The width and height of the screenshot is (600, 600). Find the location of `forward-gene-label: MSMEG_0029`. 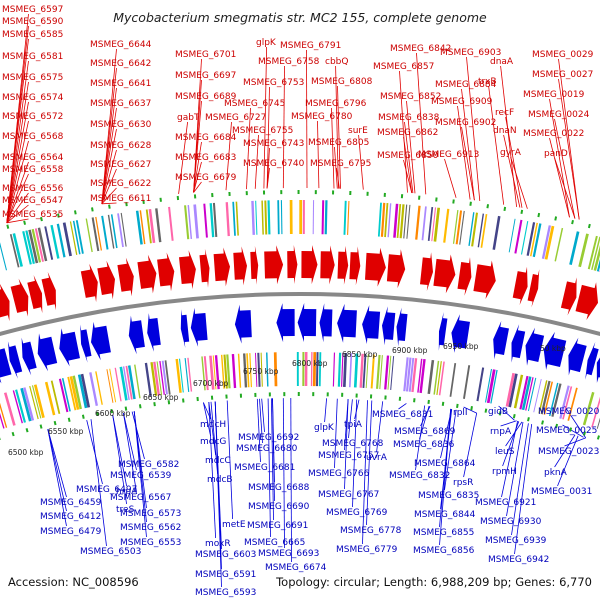

forward-gene-label: MSMEG_0029 is located at coordinates (563, 55).